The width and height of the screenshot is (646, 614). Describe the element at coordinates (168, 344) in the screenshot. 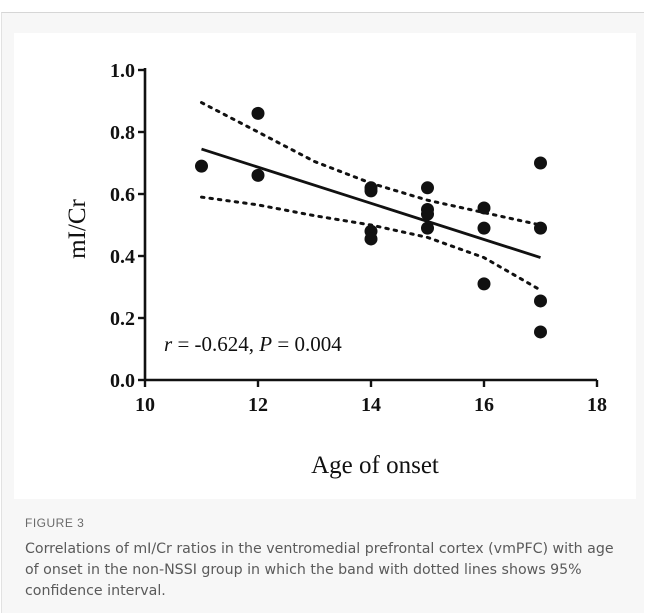

I see `r-label: r` at that location.